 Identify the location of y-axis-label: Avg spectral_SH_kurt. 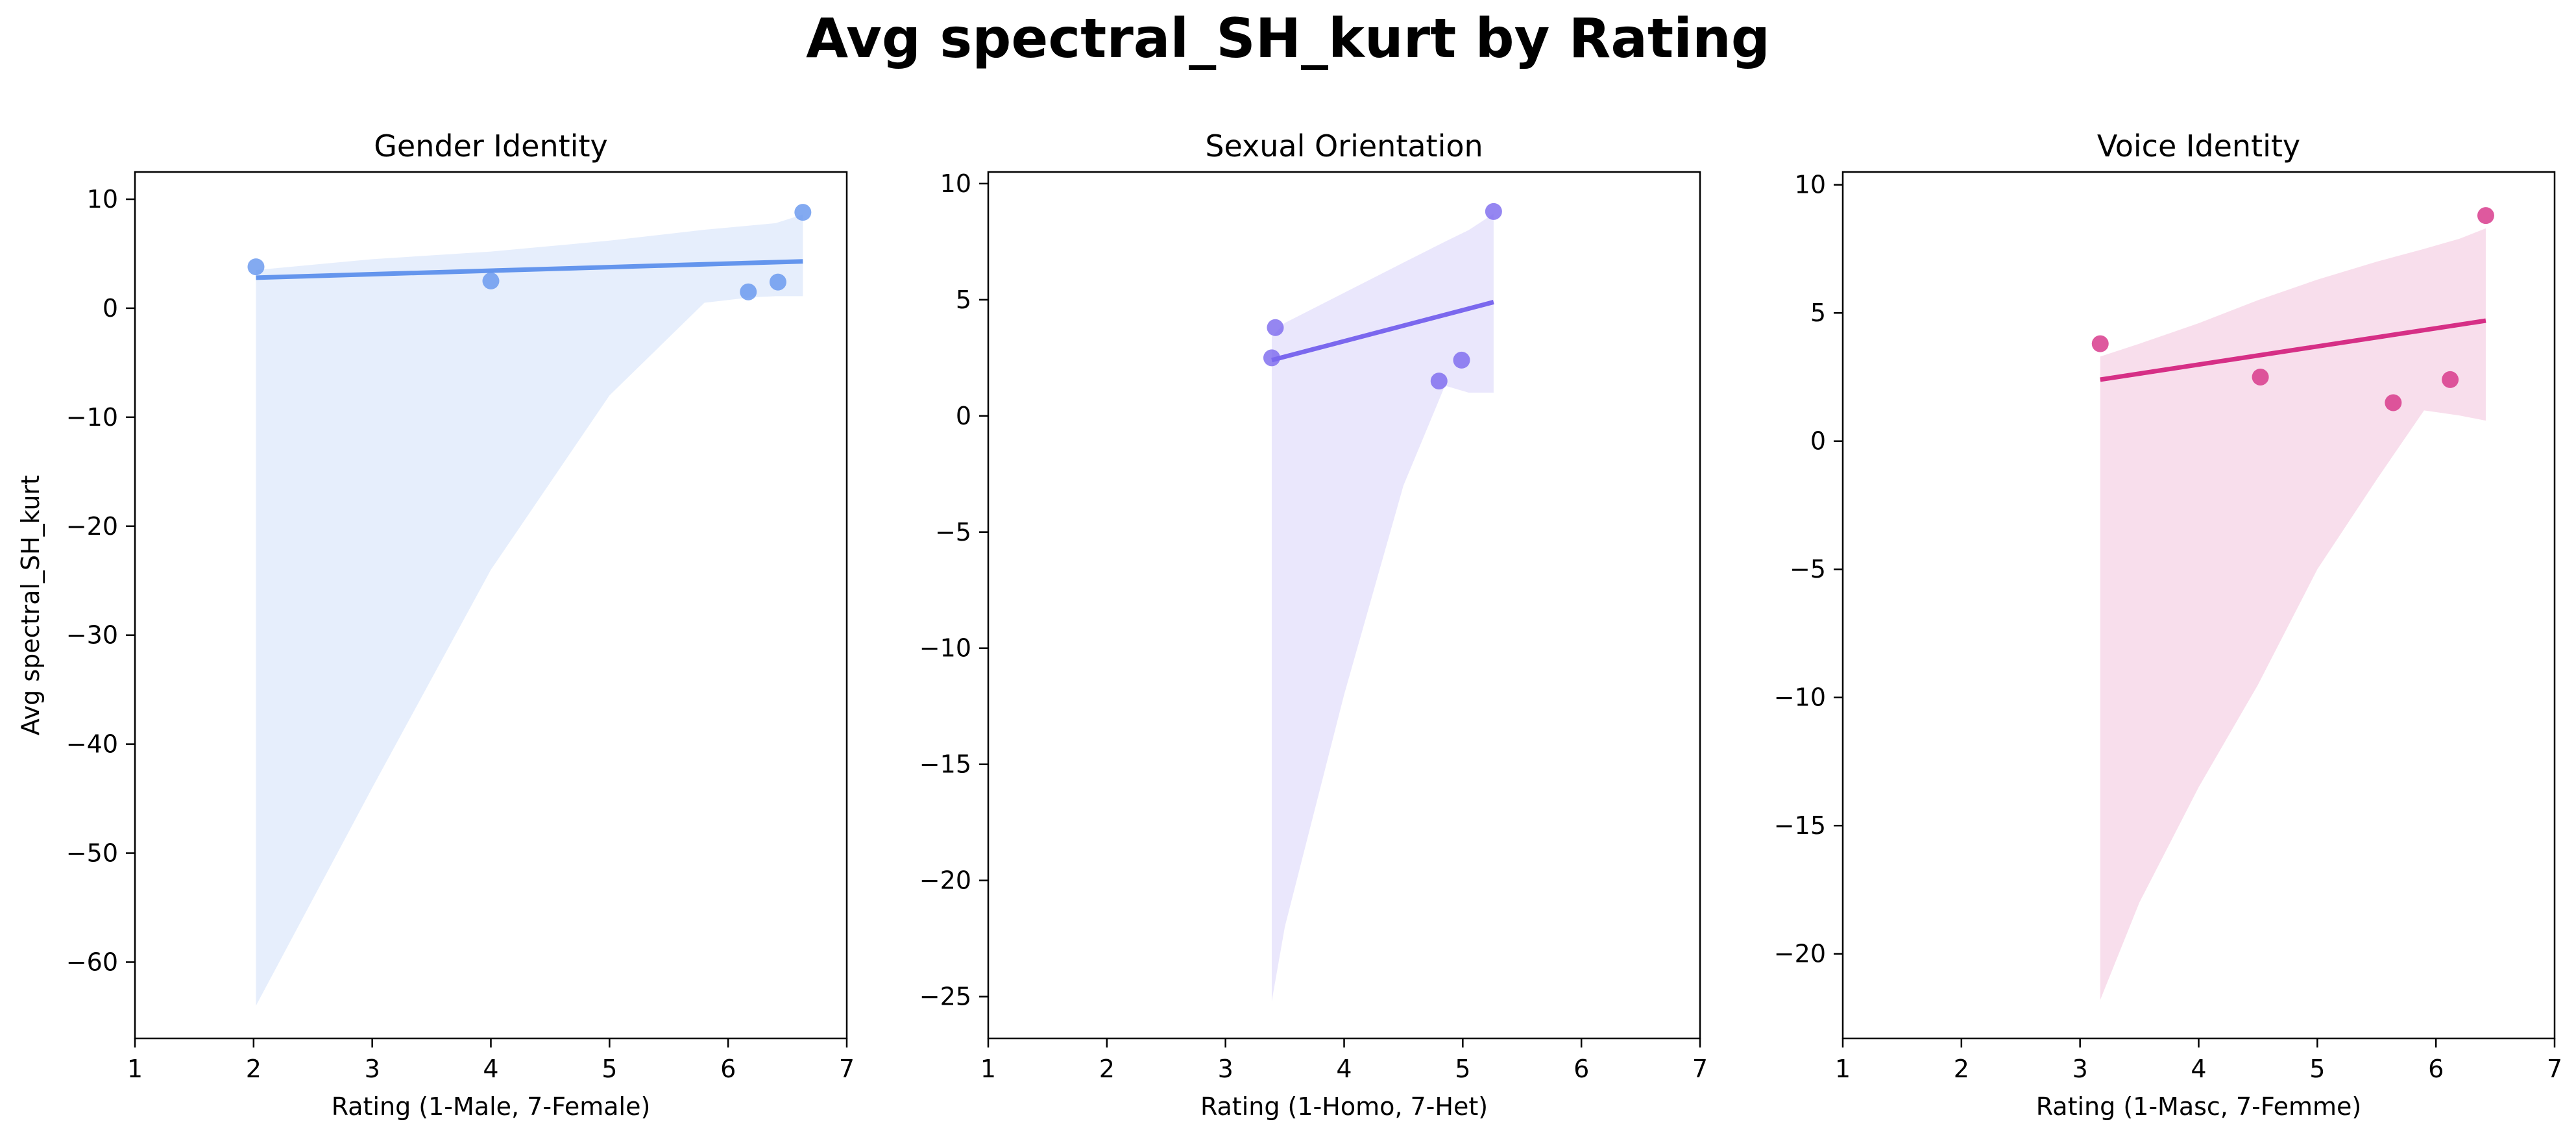
(30, 605).